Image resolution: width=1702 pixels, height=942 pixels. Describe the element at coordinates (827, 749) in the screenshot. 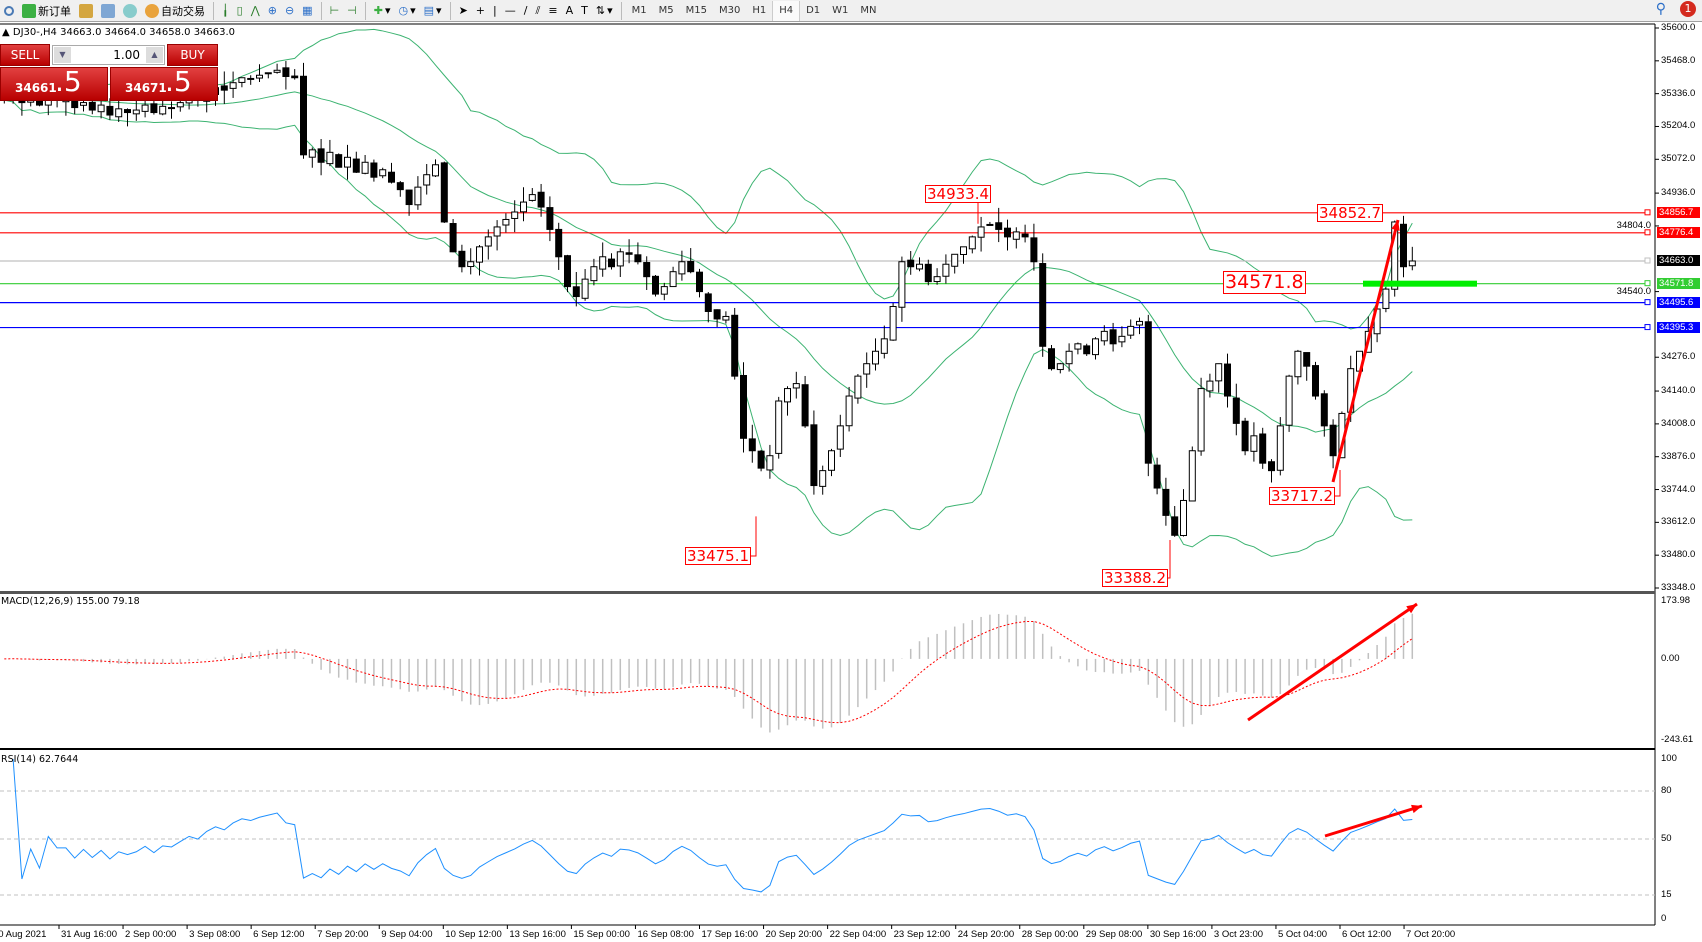

I see `pane-separator` at that location.